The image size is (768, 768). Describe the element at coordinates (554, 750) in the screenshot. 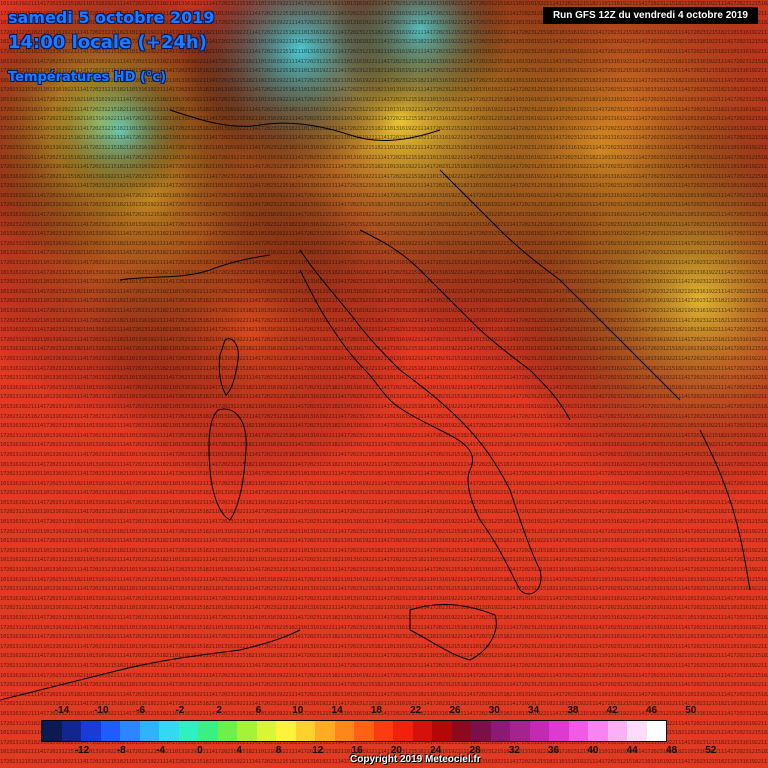

I see `legend-bottom-label: 36` at that location.